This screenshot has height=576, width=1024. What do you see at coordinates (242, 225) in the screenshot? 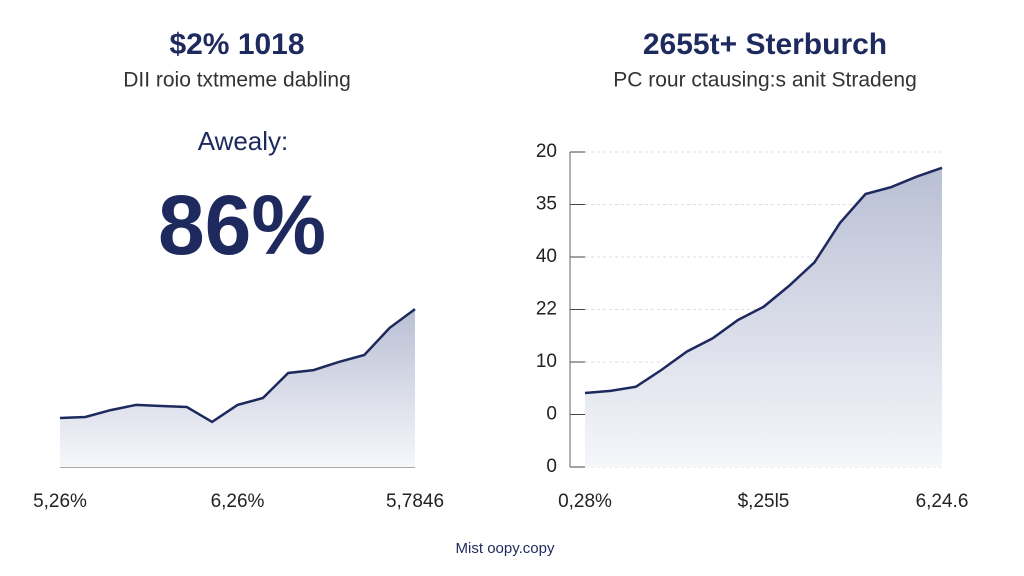
I see `highlight-value: 86%` at bounding box center [242, 225].